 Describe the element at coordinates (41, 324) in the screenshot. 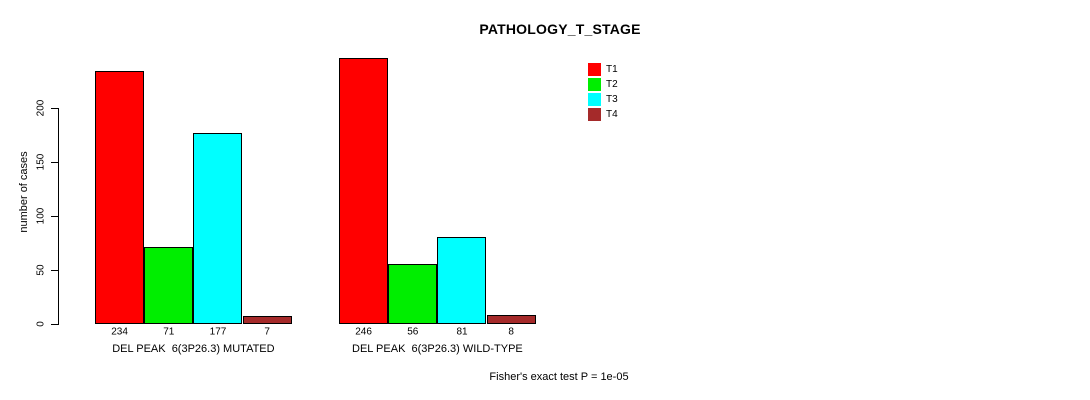

I see `y-axis-tick-label: 0` at that location.